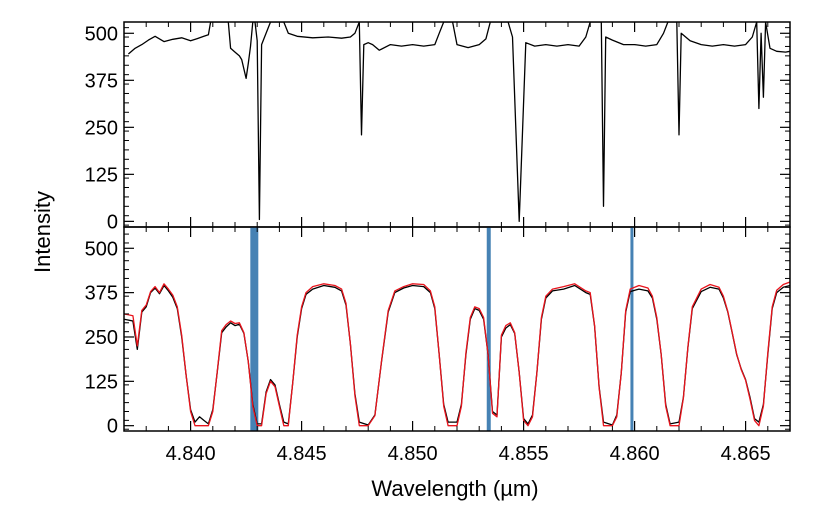 The image size is (830, 506). I want to click on x-tick-label: 4.855, so click(524, 454).